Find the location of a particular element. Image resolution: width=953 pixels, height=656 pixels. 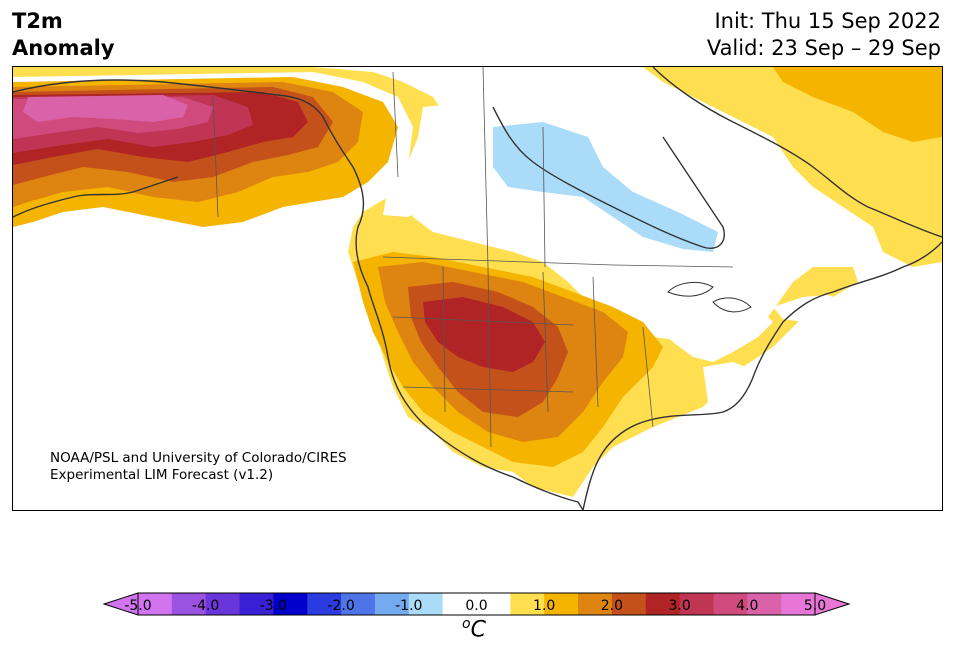

colorbar-tick-label: -1.0 is located at coordinates (409, 606).